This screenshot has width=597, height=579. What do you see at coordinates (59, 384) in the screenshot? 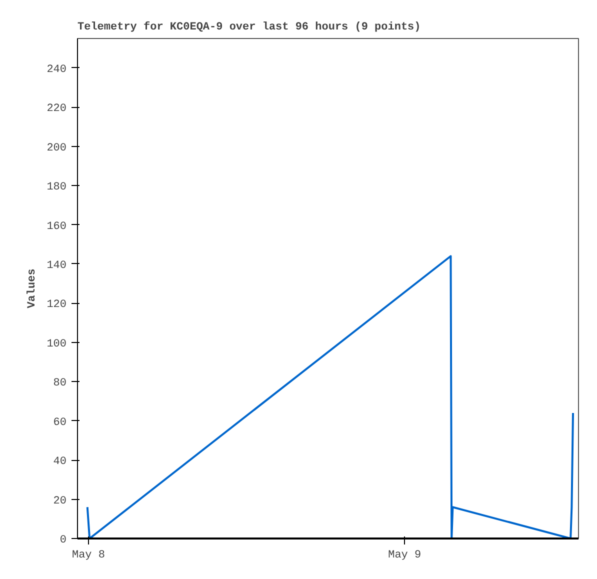
I see `y-tick-label: 80` at bounding box center [59, 384].